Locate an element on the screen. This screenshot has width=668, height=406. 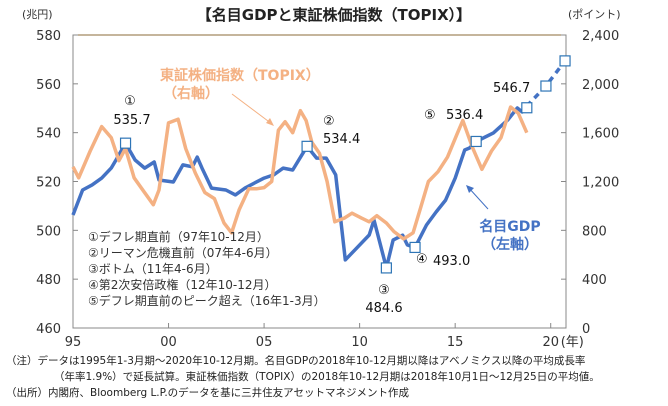
annotation-marker-3: ③ is located at coordinates (384, 290).